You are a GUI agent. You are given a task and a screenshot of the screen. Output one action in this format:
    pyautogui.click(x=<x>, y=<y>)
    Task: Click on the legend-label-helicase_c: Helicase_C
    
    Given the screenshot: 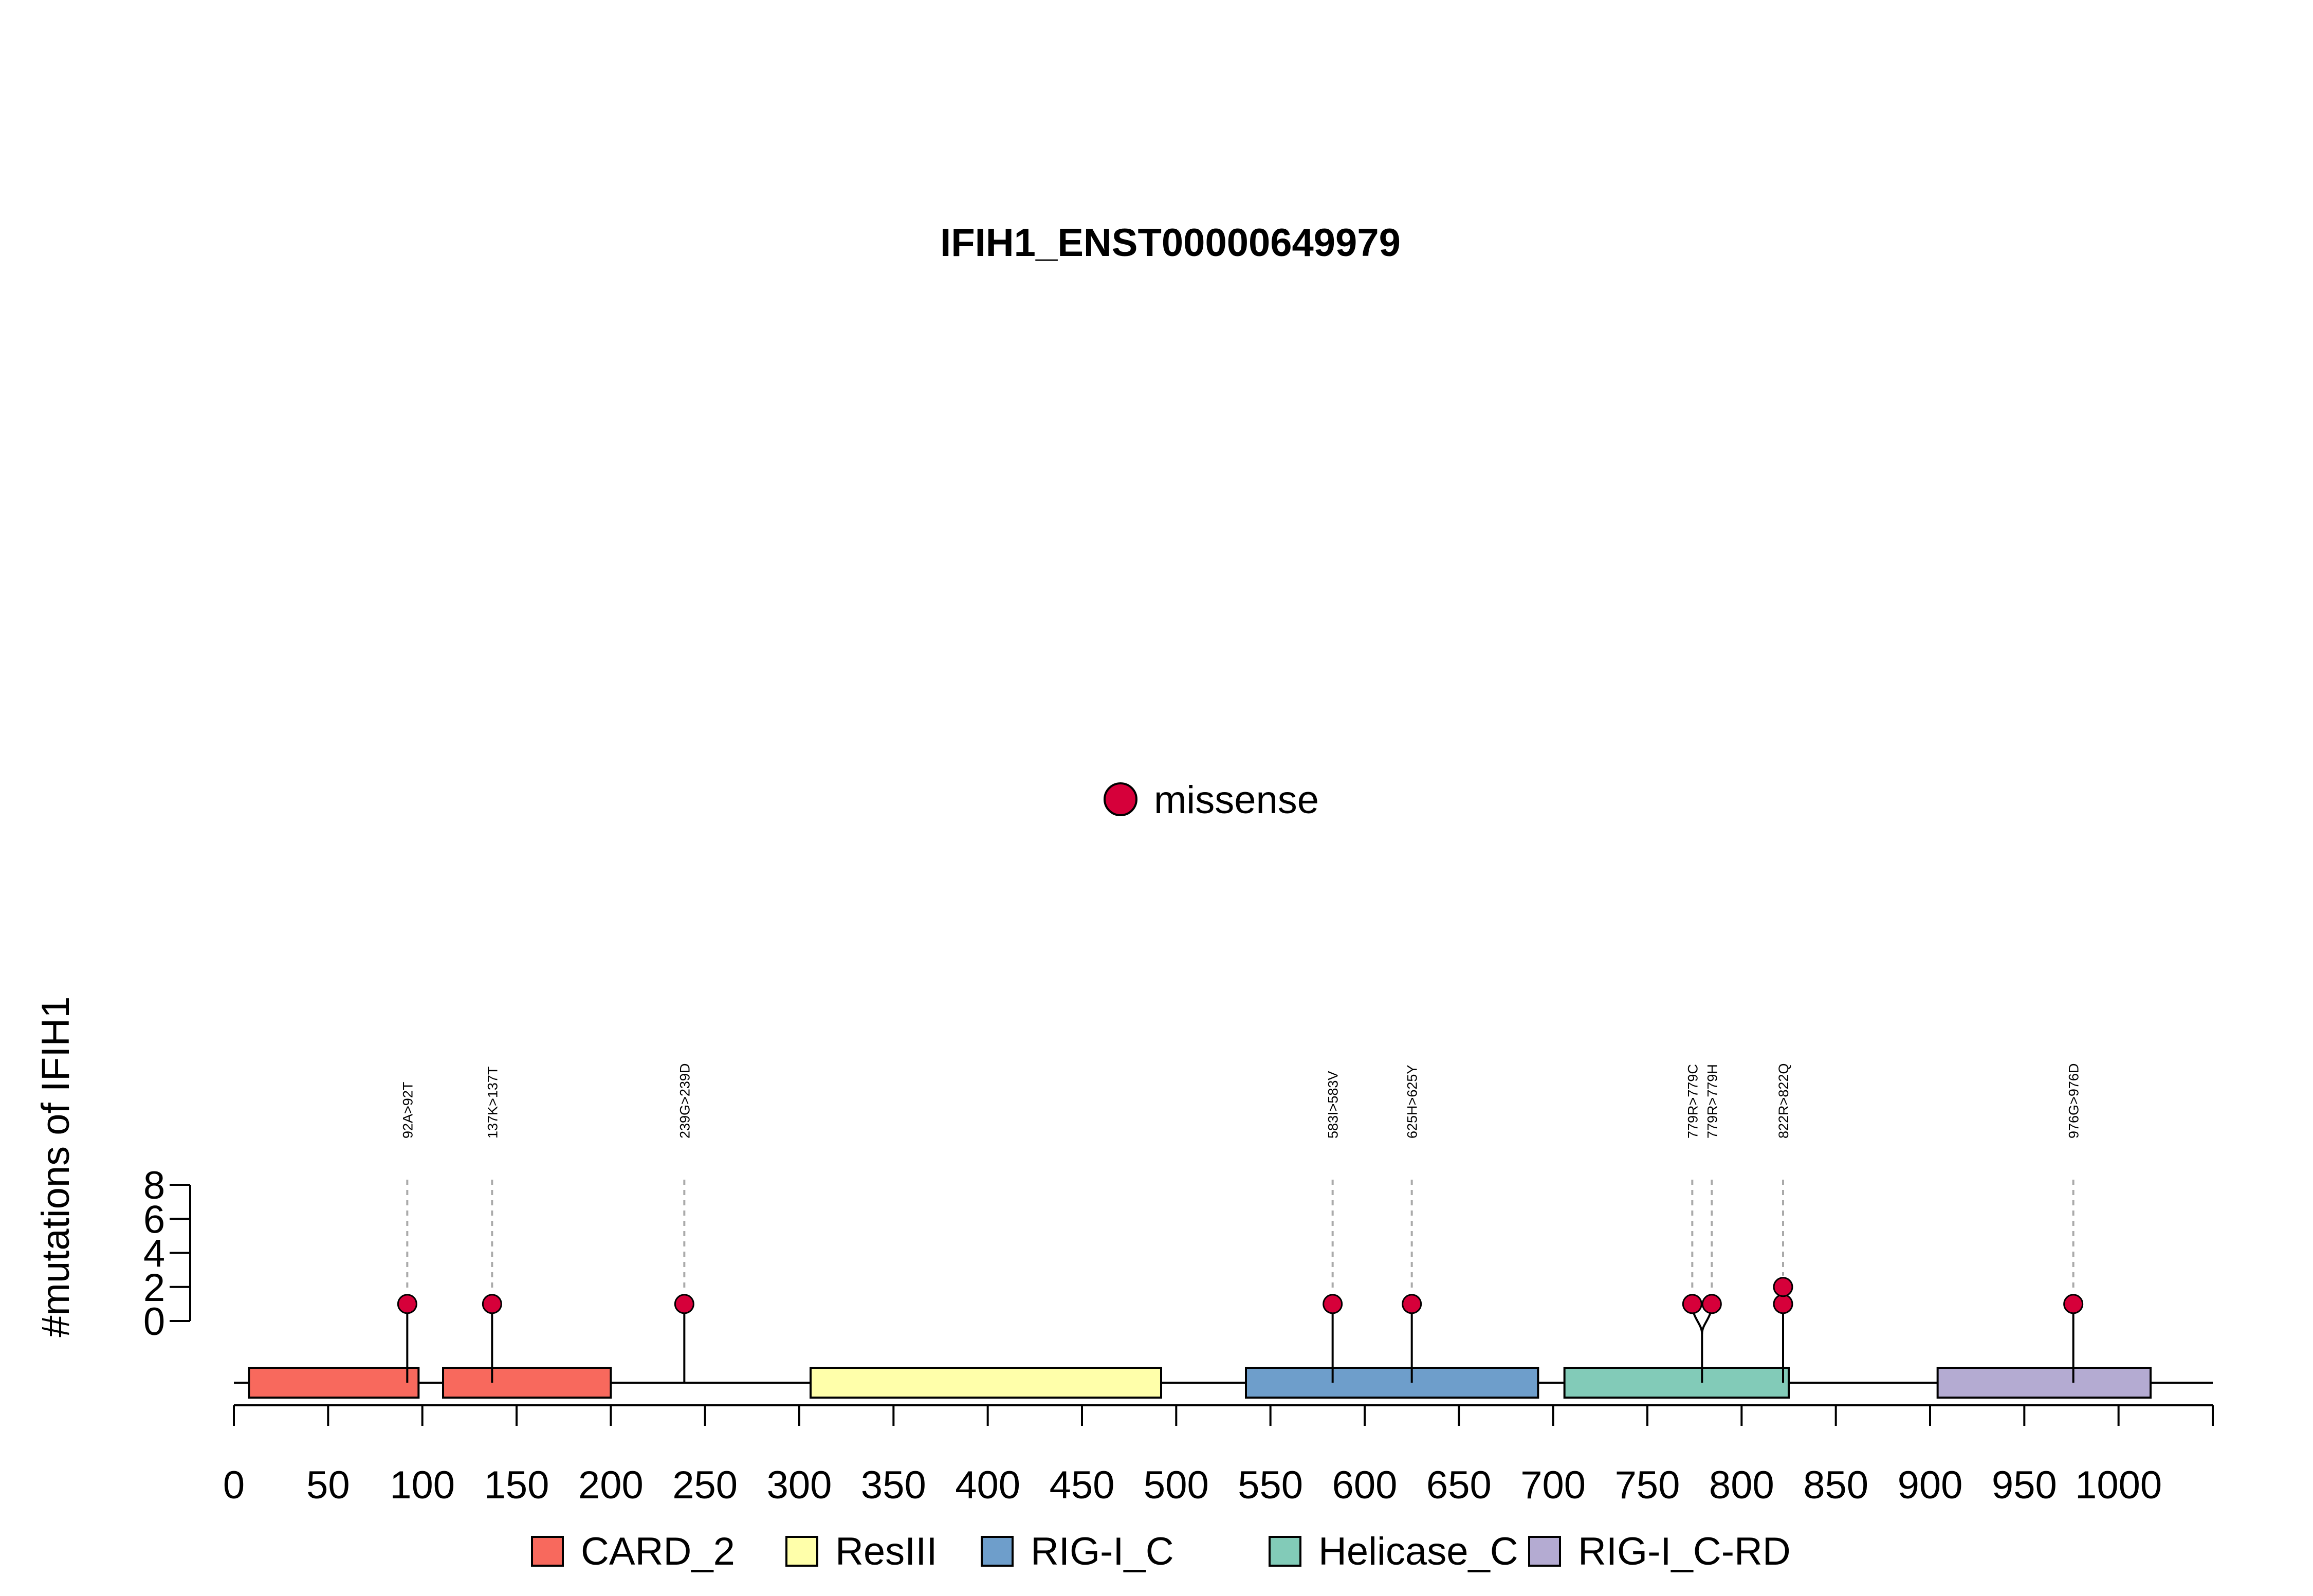 What is the action you would take?
    pyautogui.click(x=1418, y=1552)
    